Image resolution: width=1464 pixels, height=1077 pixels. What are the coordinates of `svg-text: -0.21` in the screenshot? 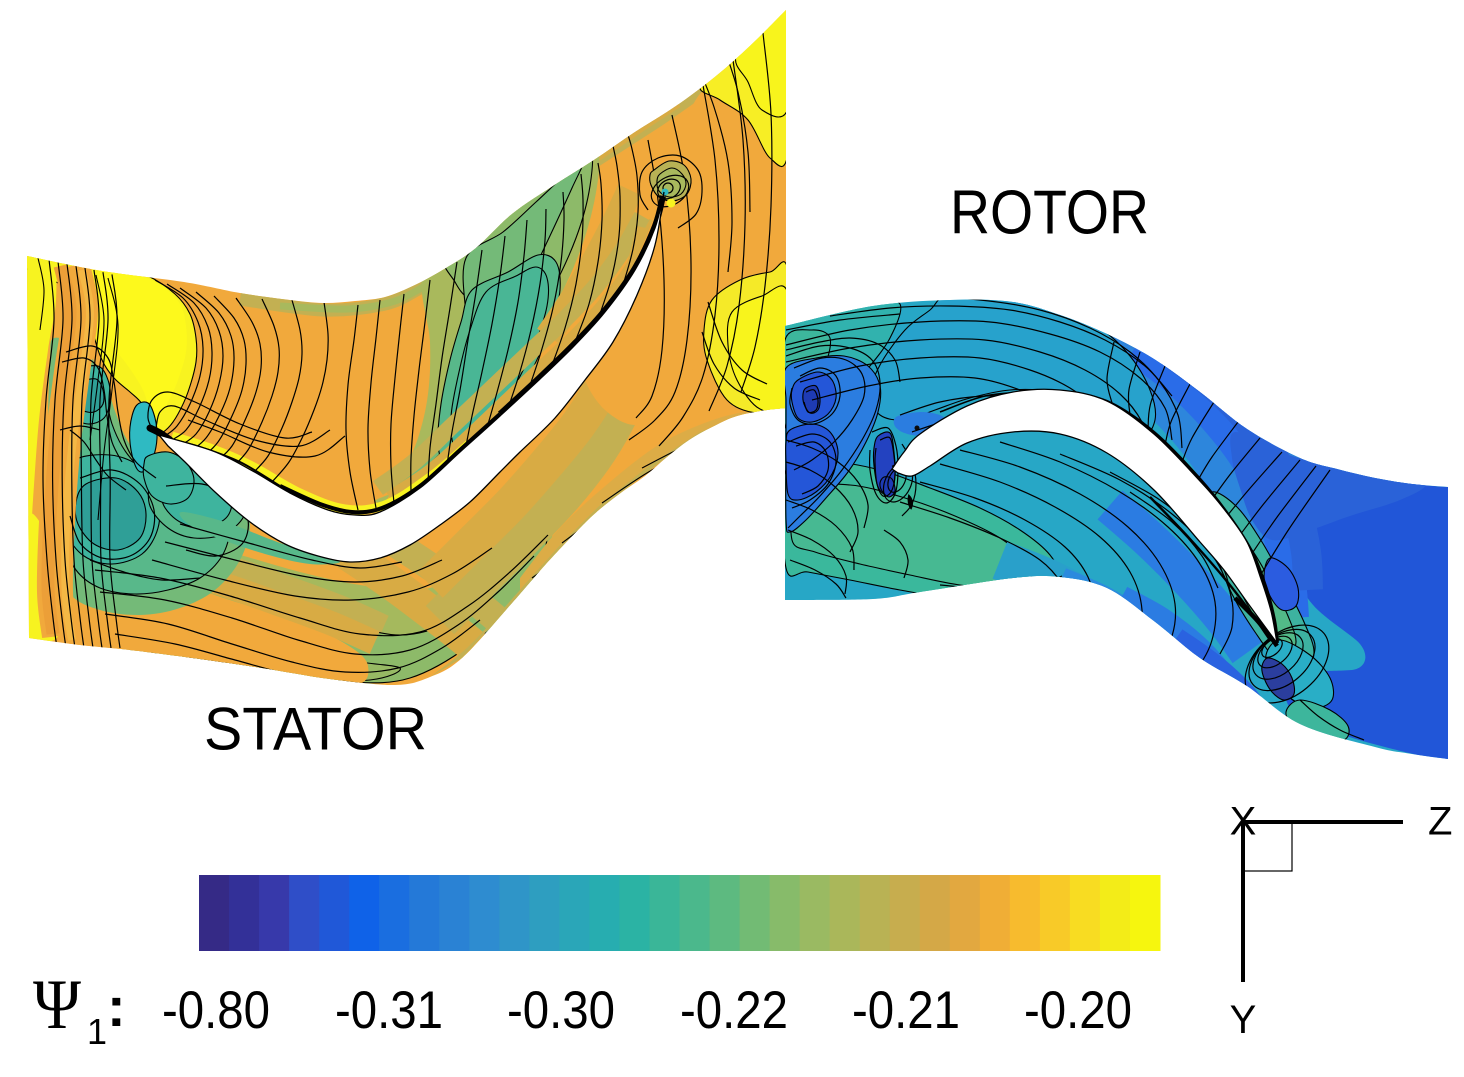 It's located at (906, 1010).